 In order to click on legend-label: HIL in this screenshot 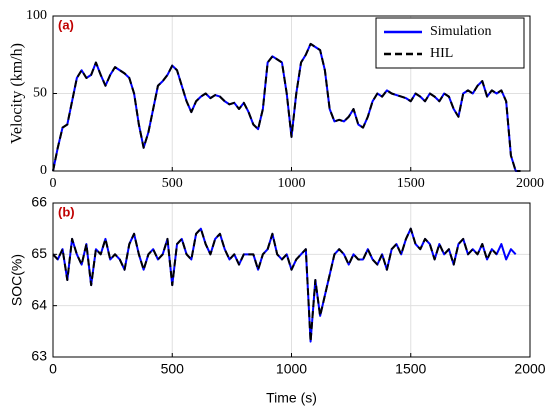, I will do `click(441, 53)`.